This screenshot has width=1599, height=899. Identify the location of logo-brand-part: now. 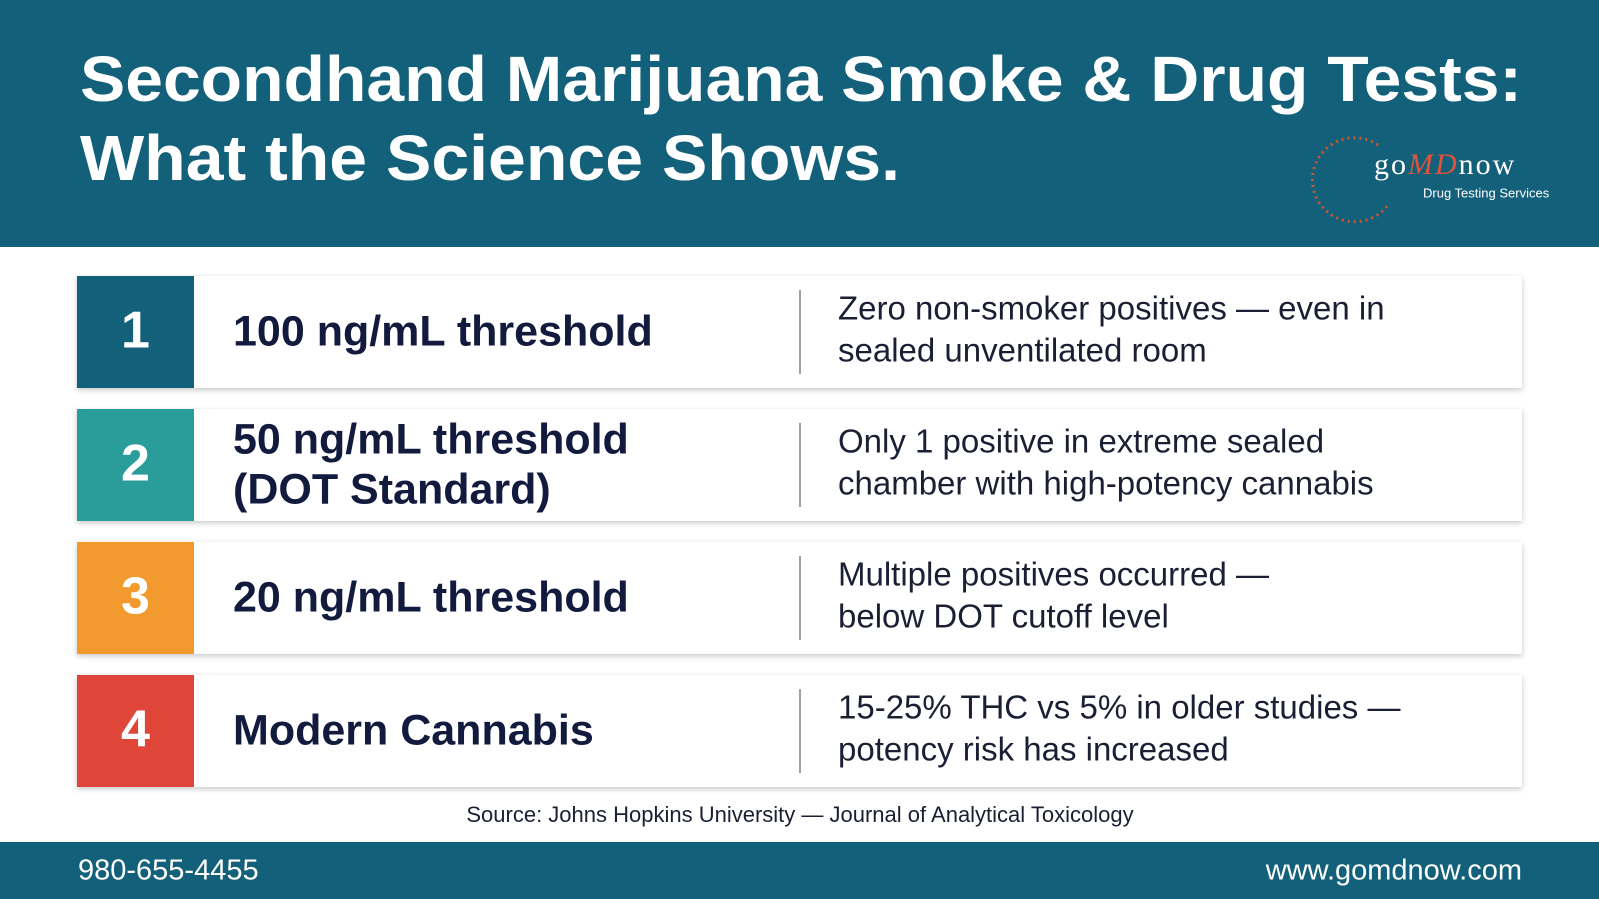
(1488, 164).